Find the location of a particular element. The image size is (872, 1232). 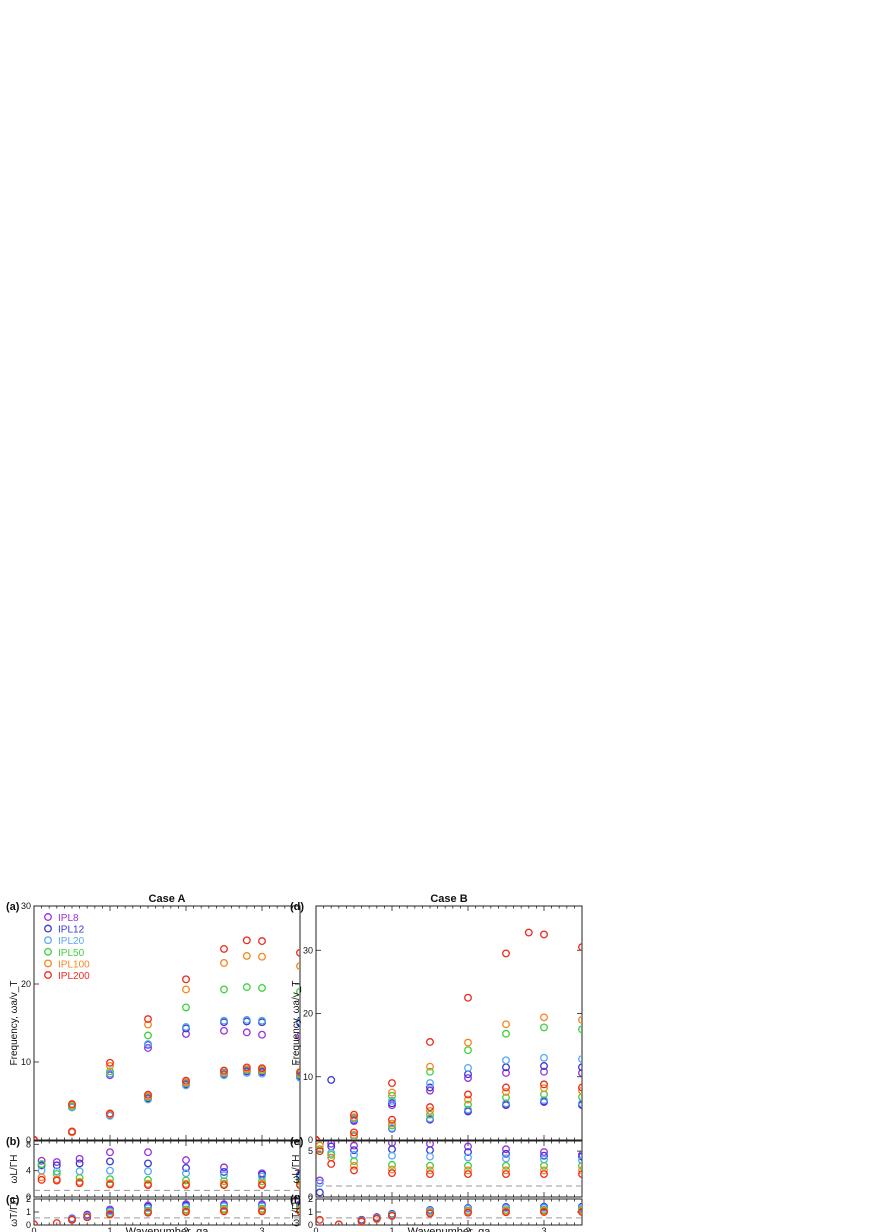

panel-d: 0 10 20 30 Frequency, ωa/v_T Case B (d) is located at coordinates (436, 1019).